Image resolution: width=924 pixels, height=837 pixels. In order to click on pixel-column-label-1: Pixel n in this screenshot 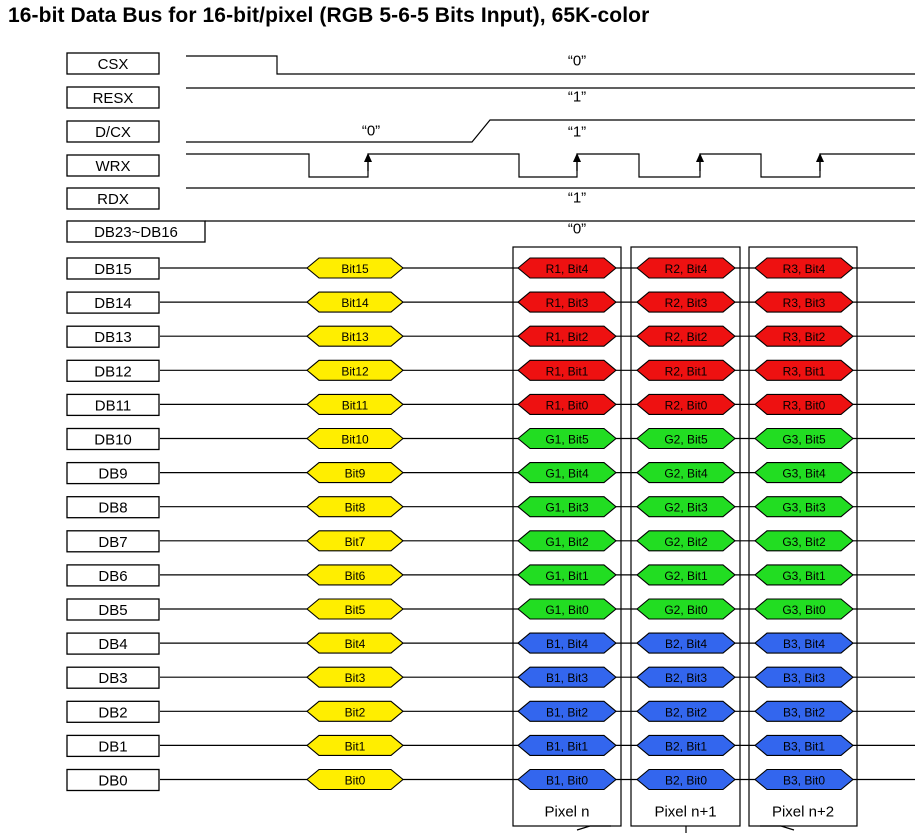, I will do `click(566, 812)`.